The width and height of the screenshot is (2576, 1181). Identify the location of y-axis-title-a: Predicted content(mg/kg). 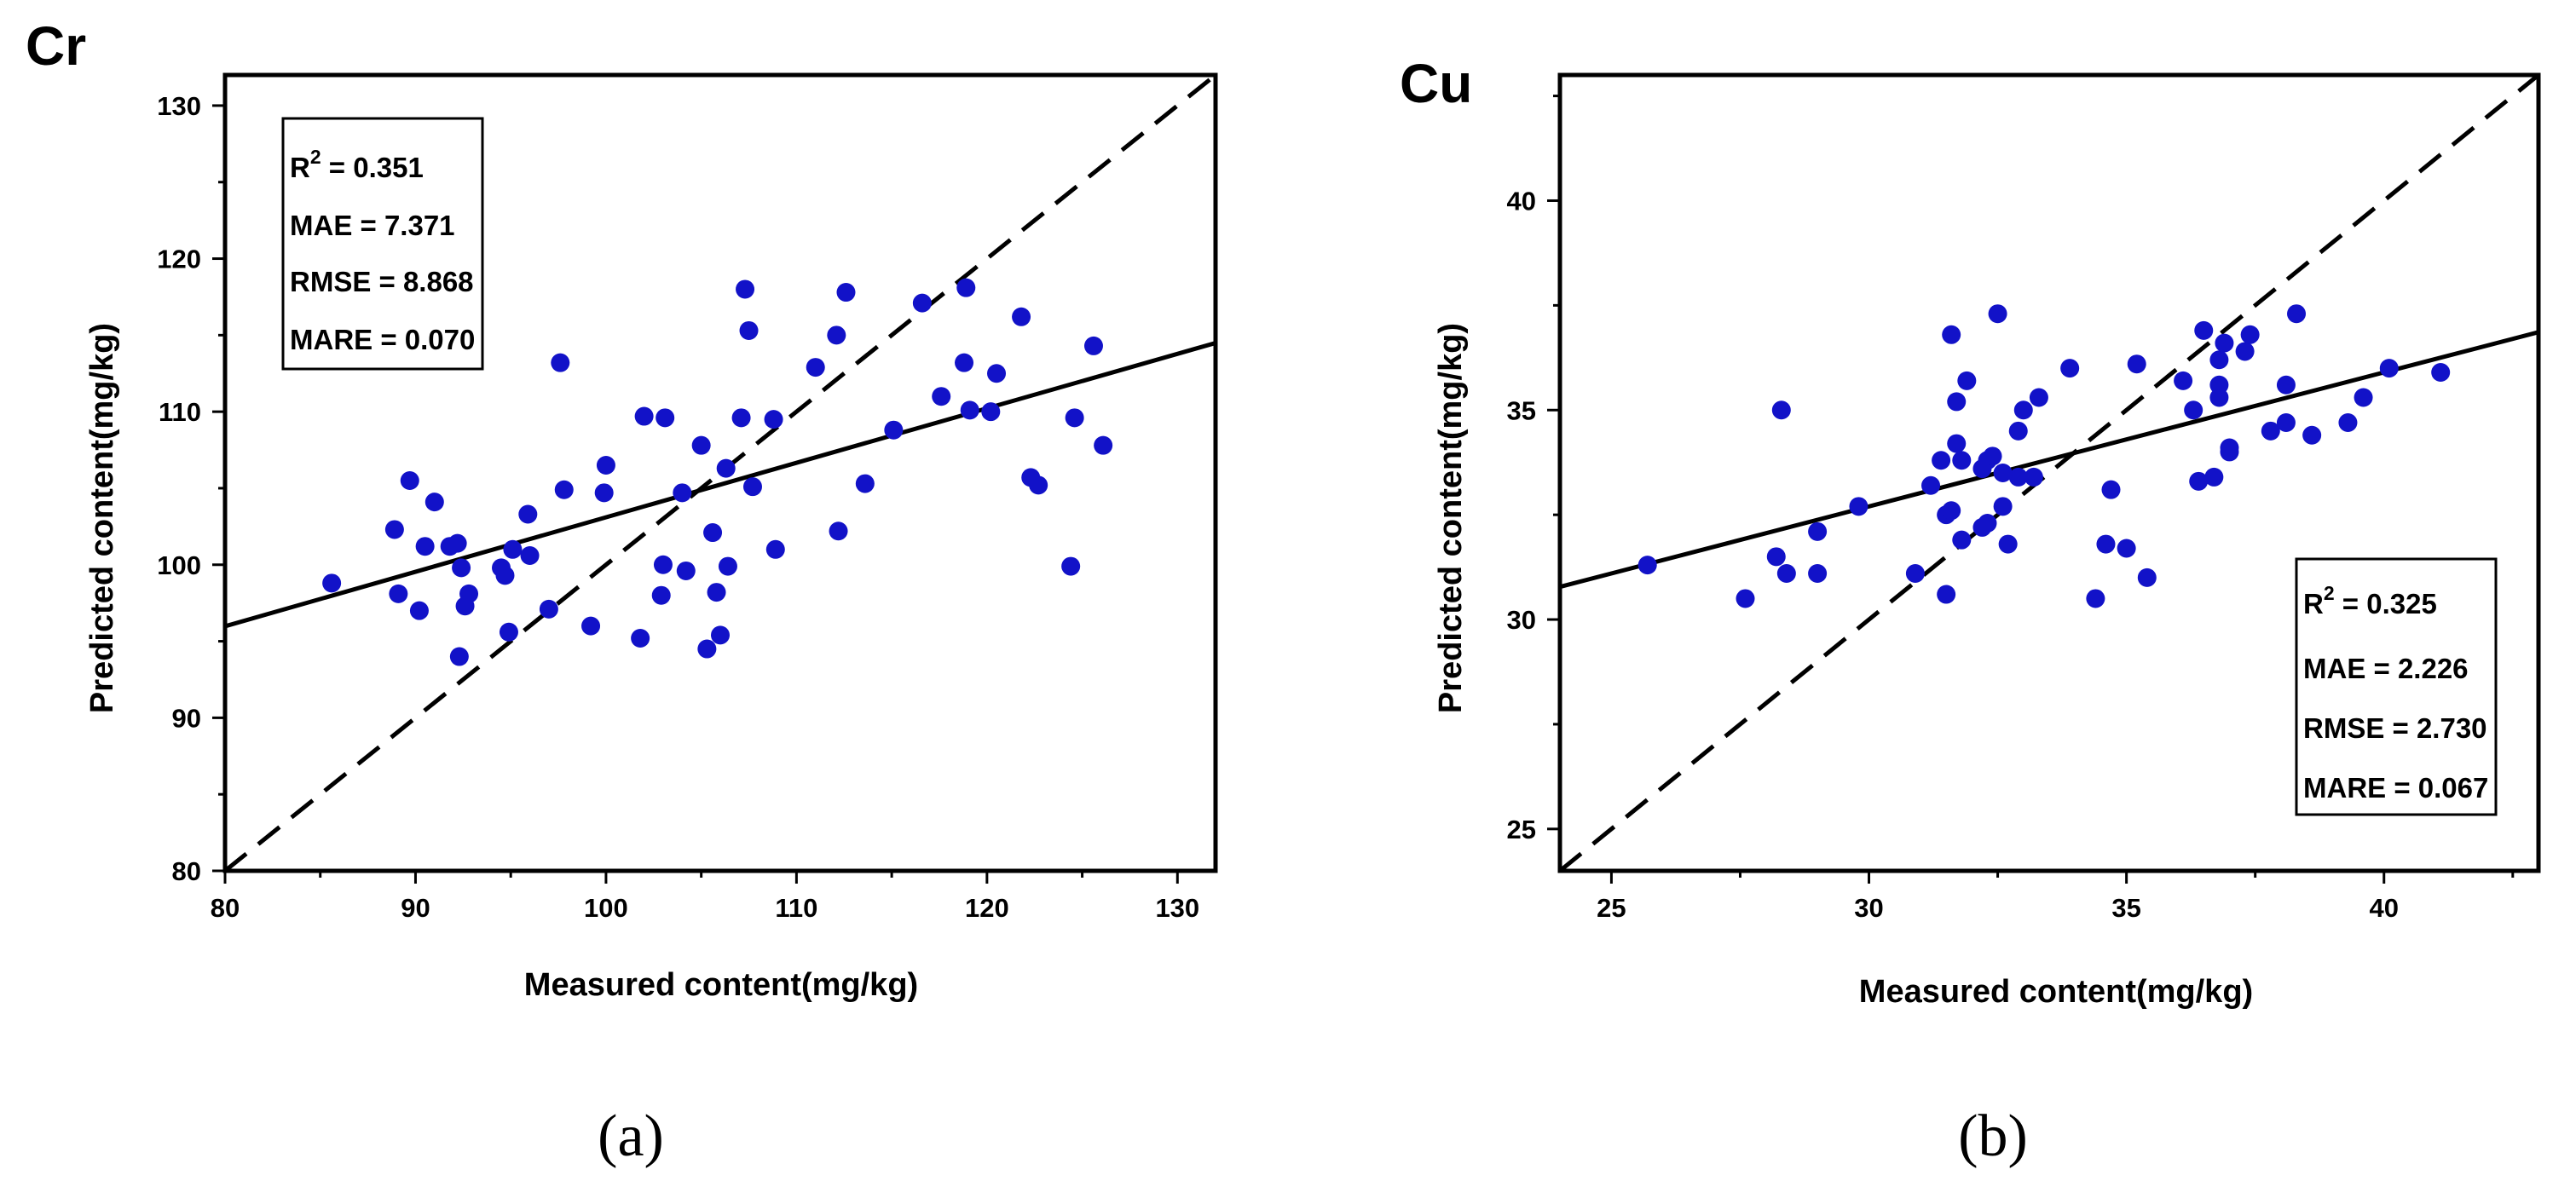
(102, 518).